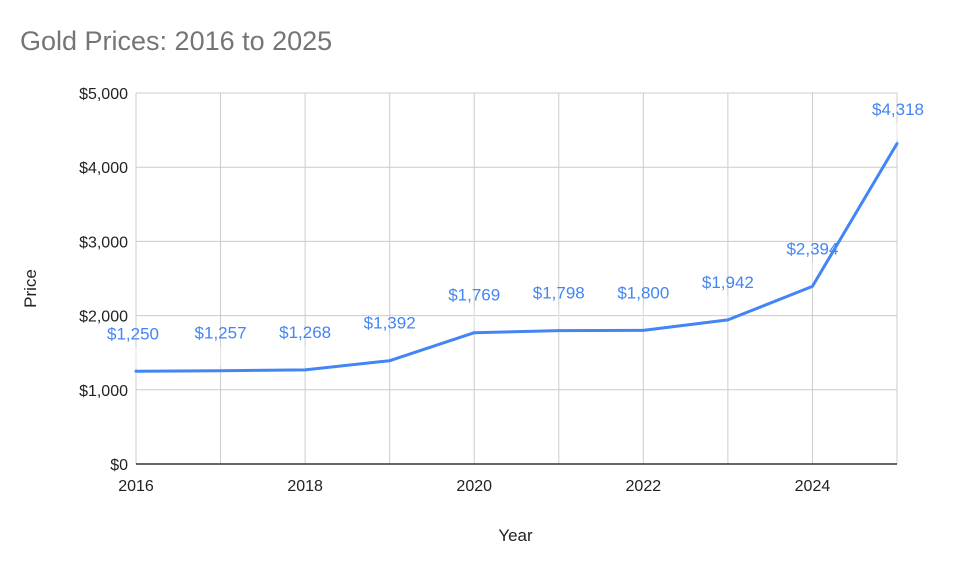 The height and width of the screenshot is (577, 960). What do you see at coordinates (221, 333) in the screenshot?
I see `data-label: $1,257` at bounding box center [221, 333].